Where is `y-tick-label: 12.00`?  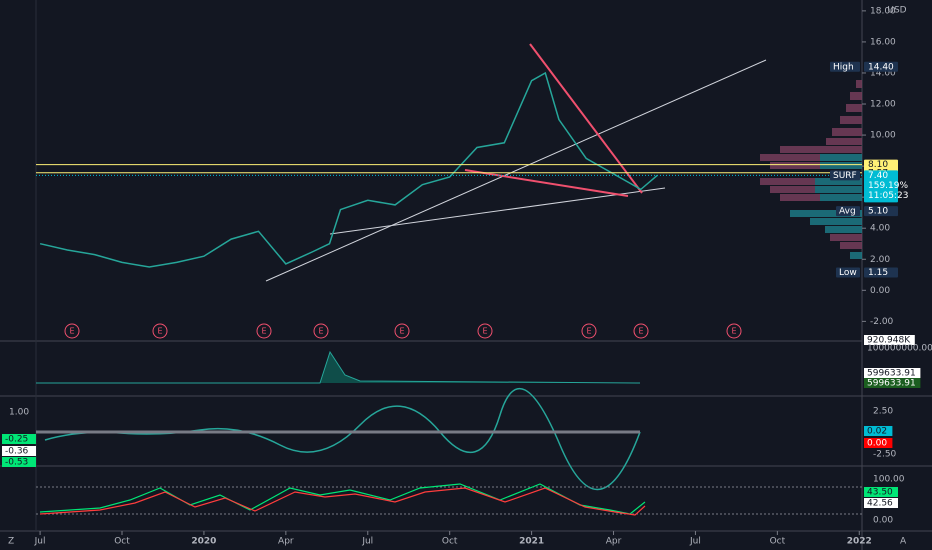 y-tick-label: 12.00 is located at coordinates (883, 105).